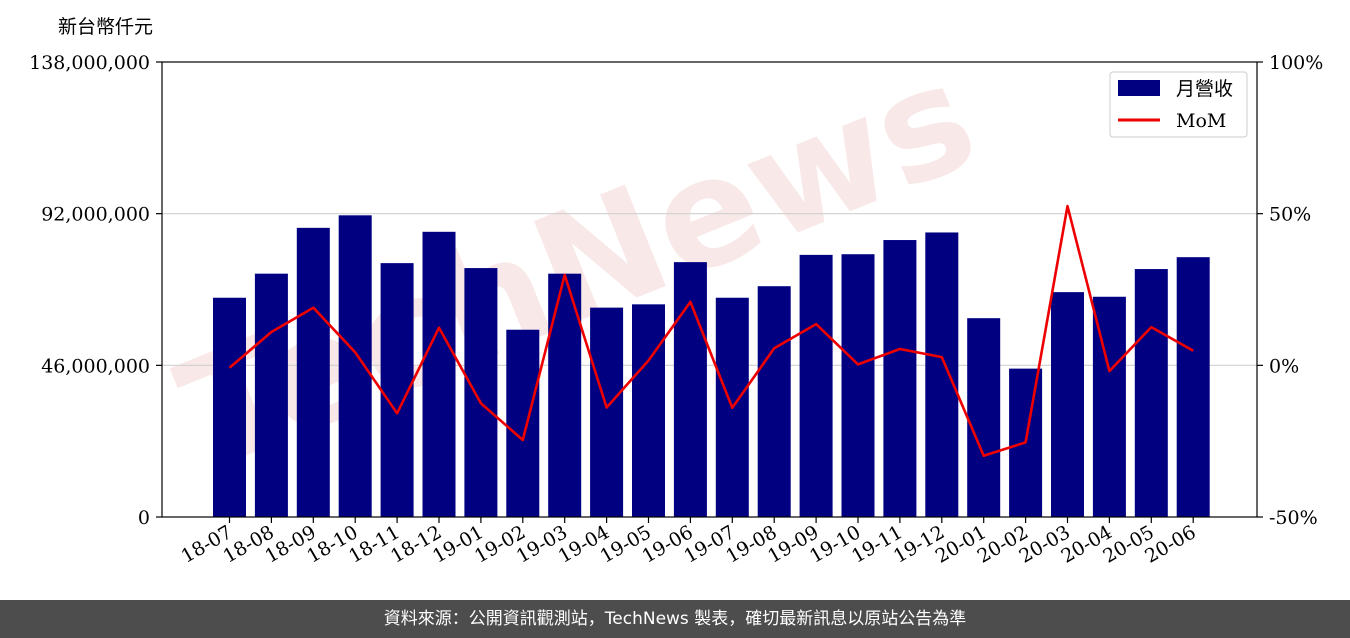 This screenshot has width=1350, height=638. I want to click on right-tick-label: 0%, so click(1284, 366).